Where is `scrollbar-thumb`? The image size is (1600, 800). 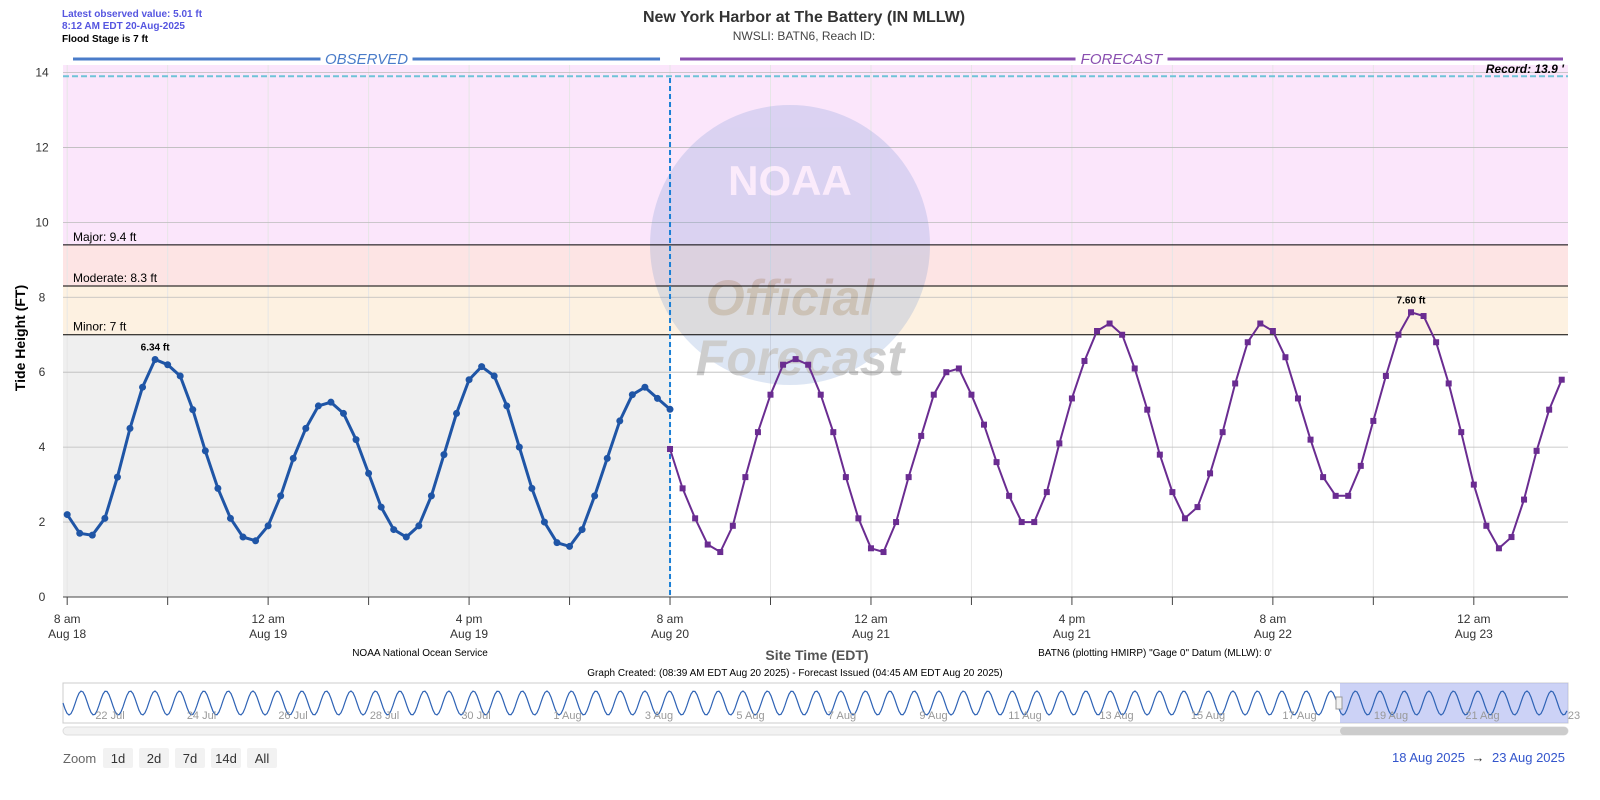 scrollbar-thumb is located at coordinates (1454, 731).